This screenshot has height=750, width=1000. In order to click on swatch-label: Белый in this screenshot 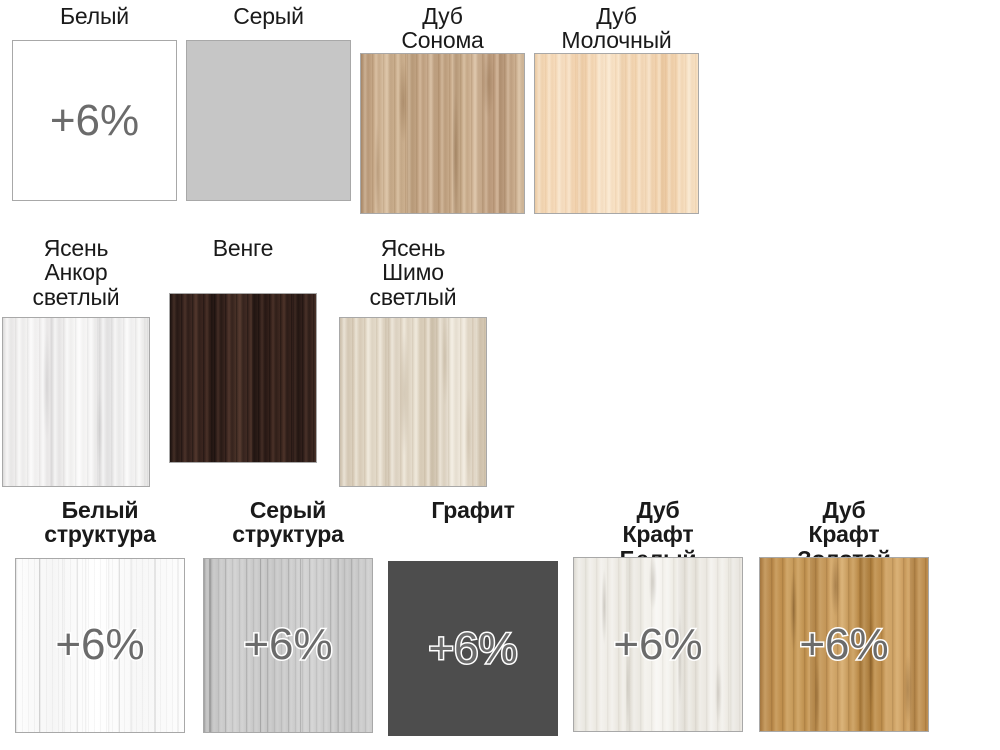, I will do `click(94, 16)`.